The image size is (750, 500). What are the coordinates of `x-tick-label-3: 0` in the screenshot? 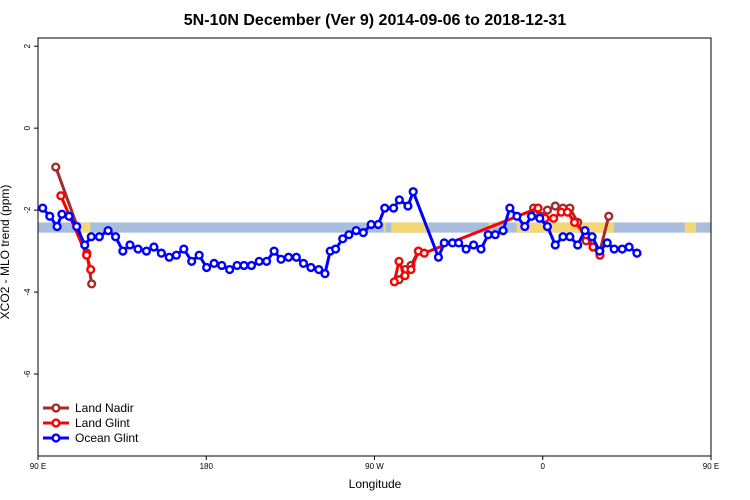 It's located at (543, 466).